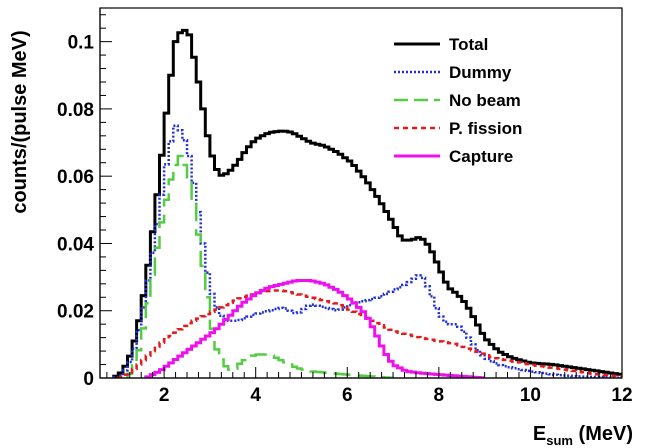 This screenshot has width=659, height=448. What do you see at coordinates (583, 435) in the screenshot?
I see `x-axis-title: Esum (MeV)` at bounding box center [583, 435].